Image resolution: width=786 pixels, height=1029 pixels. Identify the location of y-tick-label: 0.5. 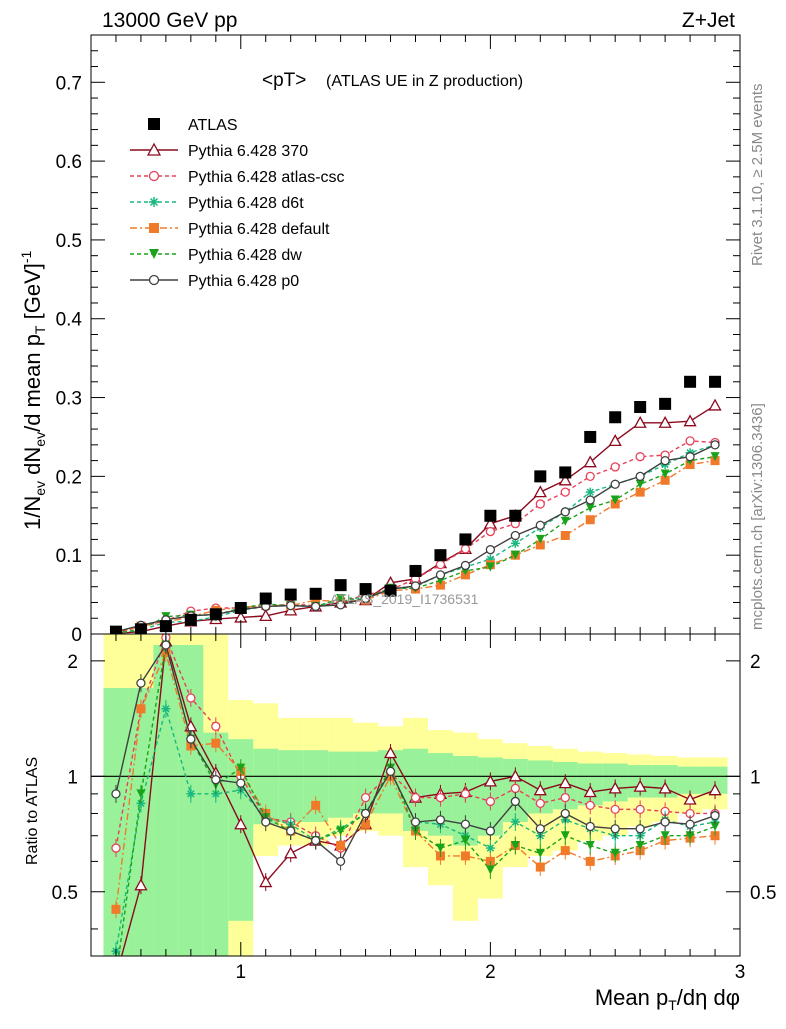
(69, 241).